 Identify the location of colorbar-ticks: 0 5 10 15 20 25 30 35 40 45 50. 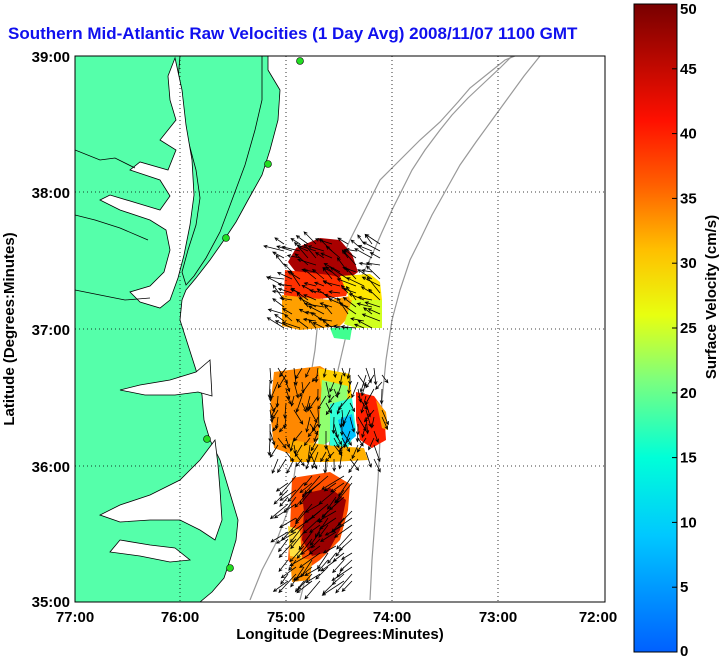
(684, 330).